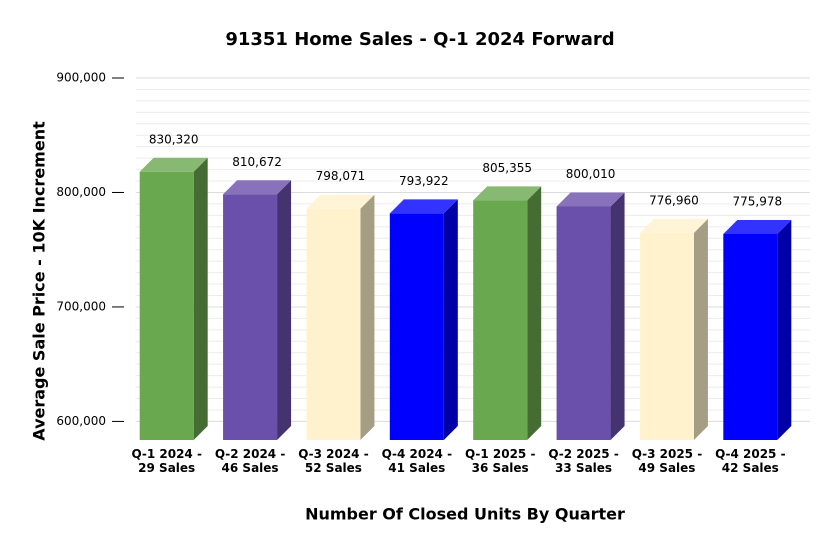 This screenshot has height=553, width=840. Describe the element at coordinates (333, 461) in the screenshot. I see `x-tick-label: Q-3 2024 - 52 Sales` at that location.